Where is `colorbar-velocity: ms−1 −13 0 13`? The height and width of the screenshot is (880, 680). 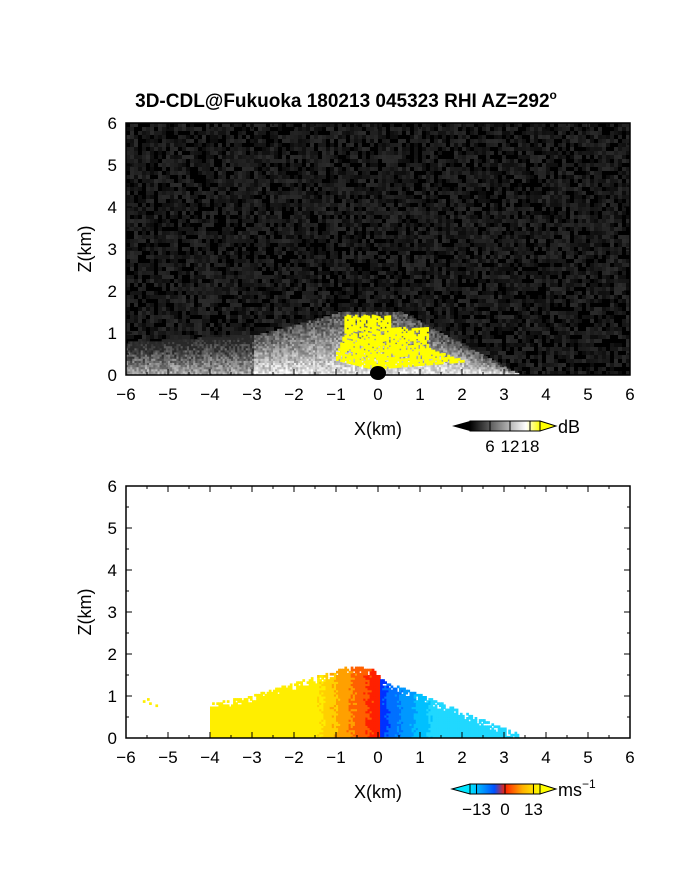 colorbar-velocity: ms−1 −13 0 13 is located at coordinates (523, 798).